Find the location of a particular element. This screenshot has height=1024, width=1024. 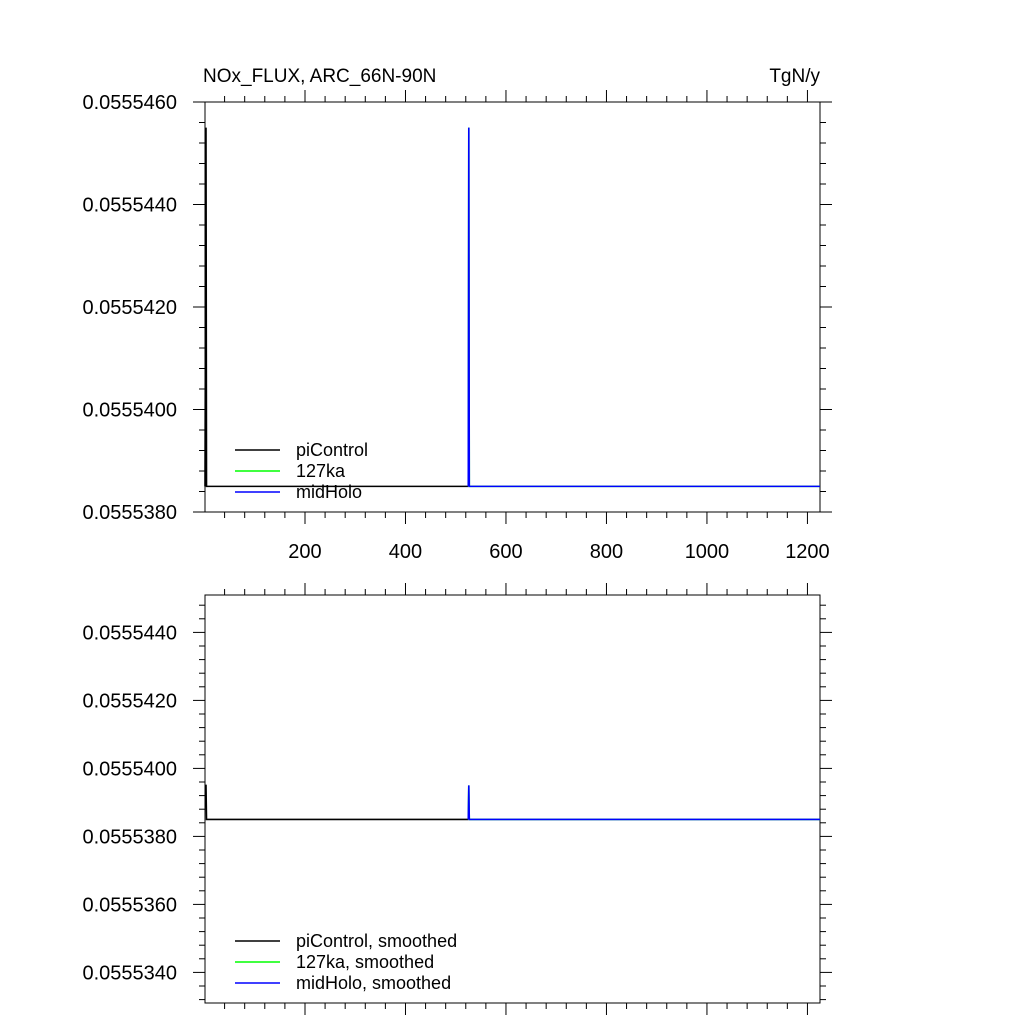

series-line-127ka-smoothed is located at coordinates (643, 803).